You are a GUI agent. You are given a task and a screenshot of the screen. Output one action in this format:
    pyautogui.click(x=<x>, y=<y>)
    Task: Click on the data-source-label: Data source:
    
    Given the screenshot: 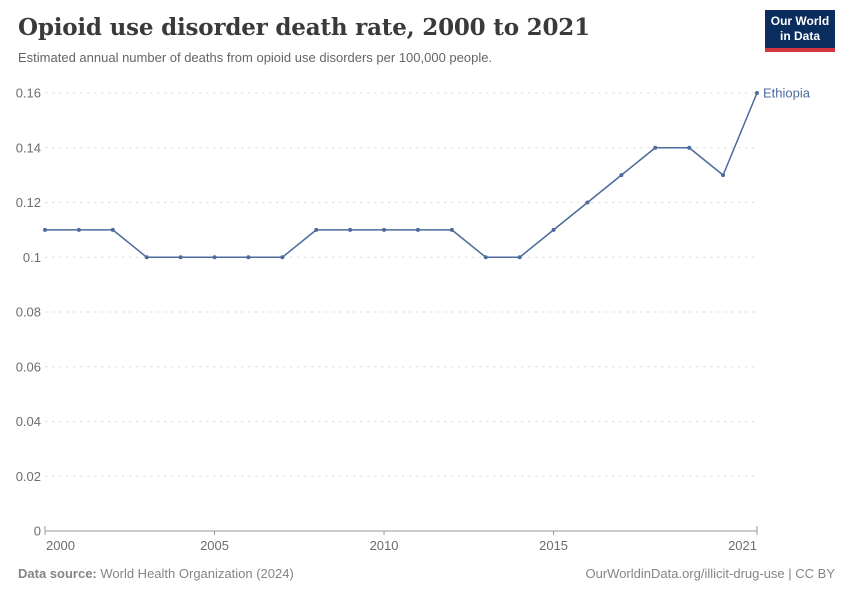 What is the action you would take?
    pyautogui.click(x=57, y=573)
    